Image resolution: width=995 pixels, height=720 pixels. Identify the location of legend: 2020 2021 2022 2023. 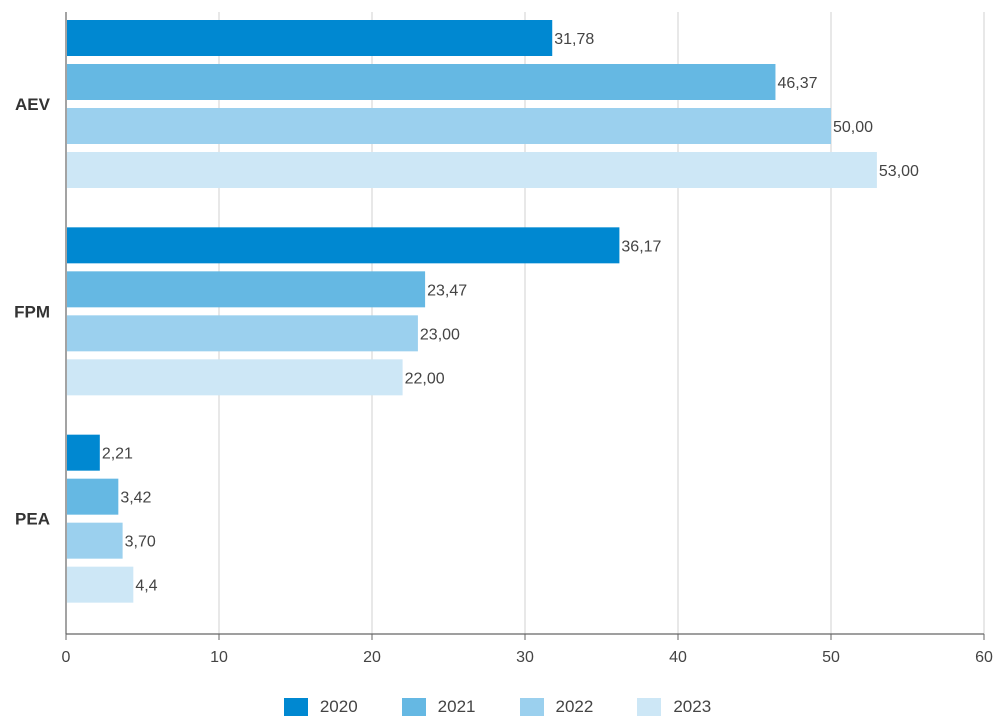
(497, 707).